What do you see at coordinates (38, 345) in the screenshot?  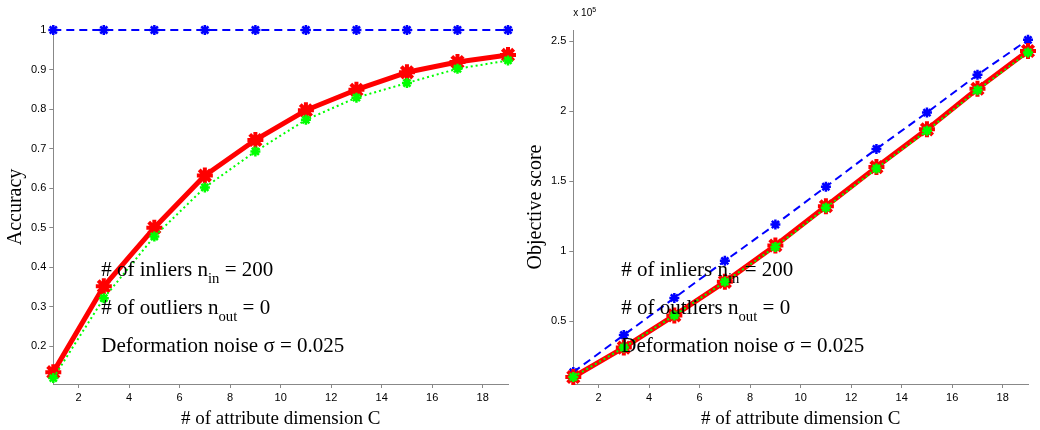 I see `y-tick-label: 0.2` at bounding box center [38, 345].